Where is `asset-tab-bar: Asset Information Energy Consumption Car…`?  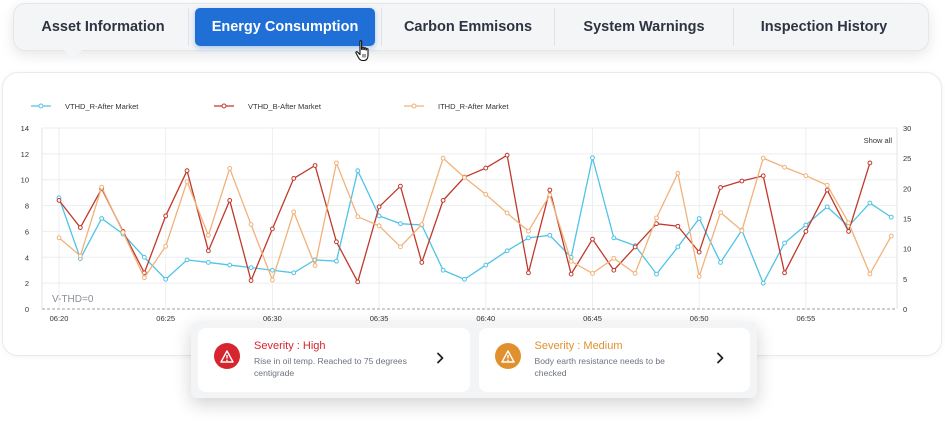
asset-tab-bar: Asset Information Energy Consumption Car… is located at coordinates (471, 27).